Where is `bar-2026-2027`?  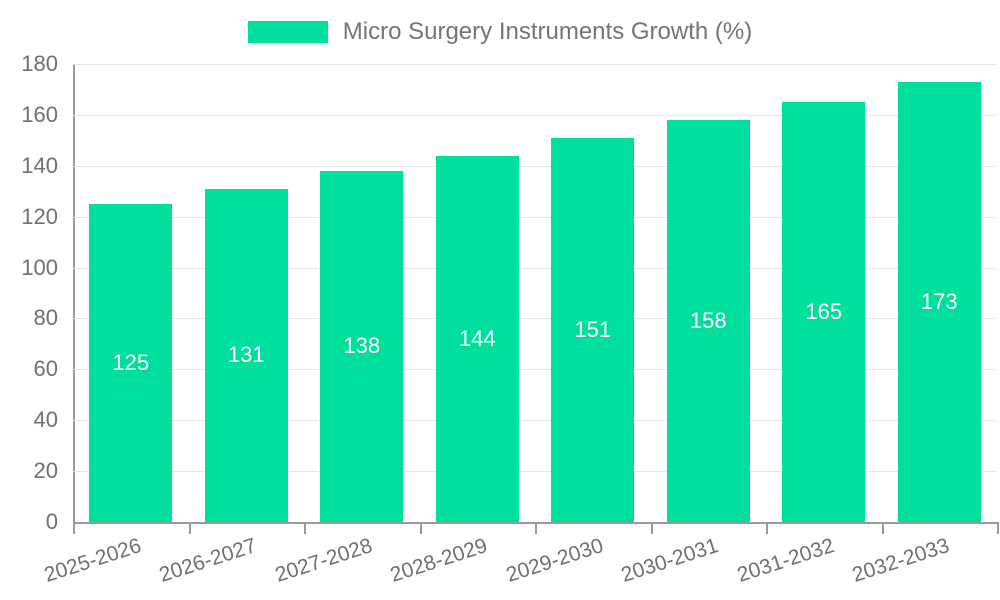
bar-2026-2027 is located at coordinates (246, 355).